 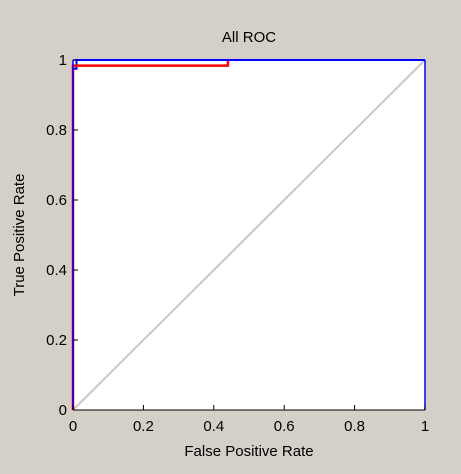 What do you see at coordinates (213, 426) in the screenshot?
I see `x-tick-label: 0.4` at bounding box center [213, 426].